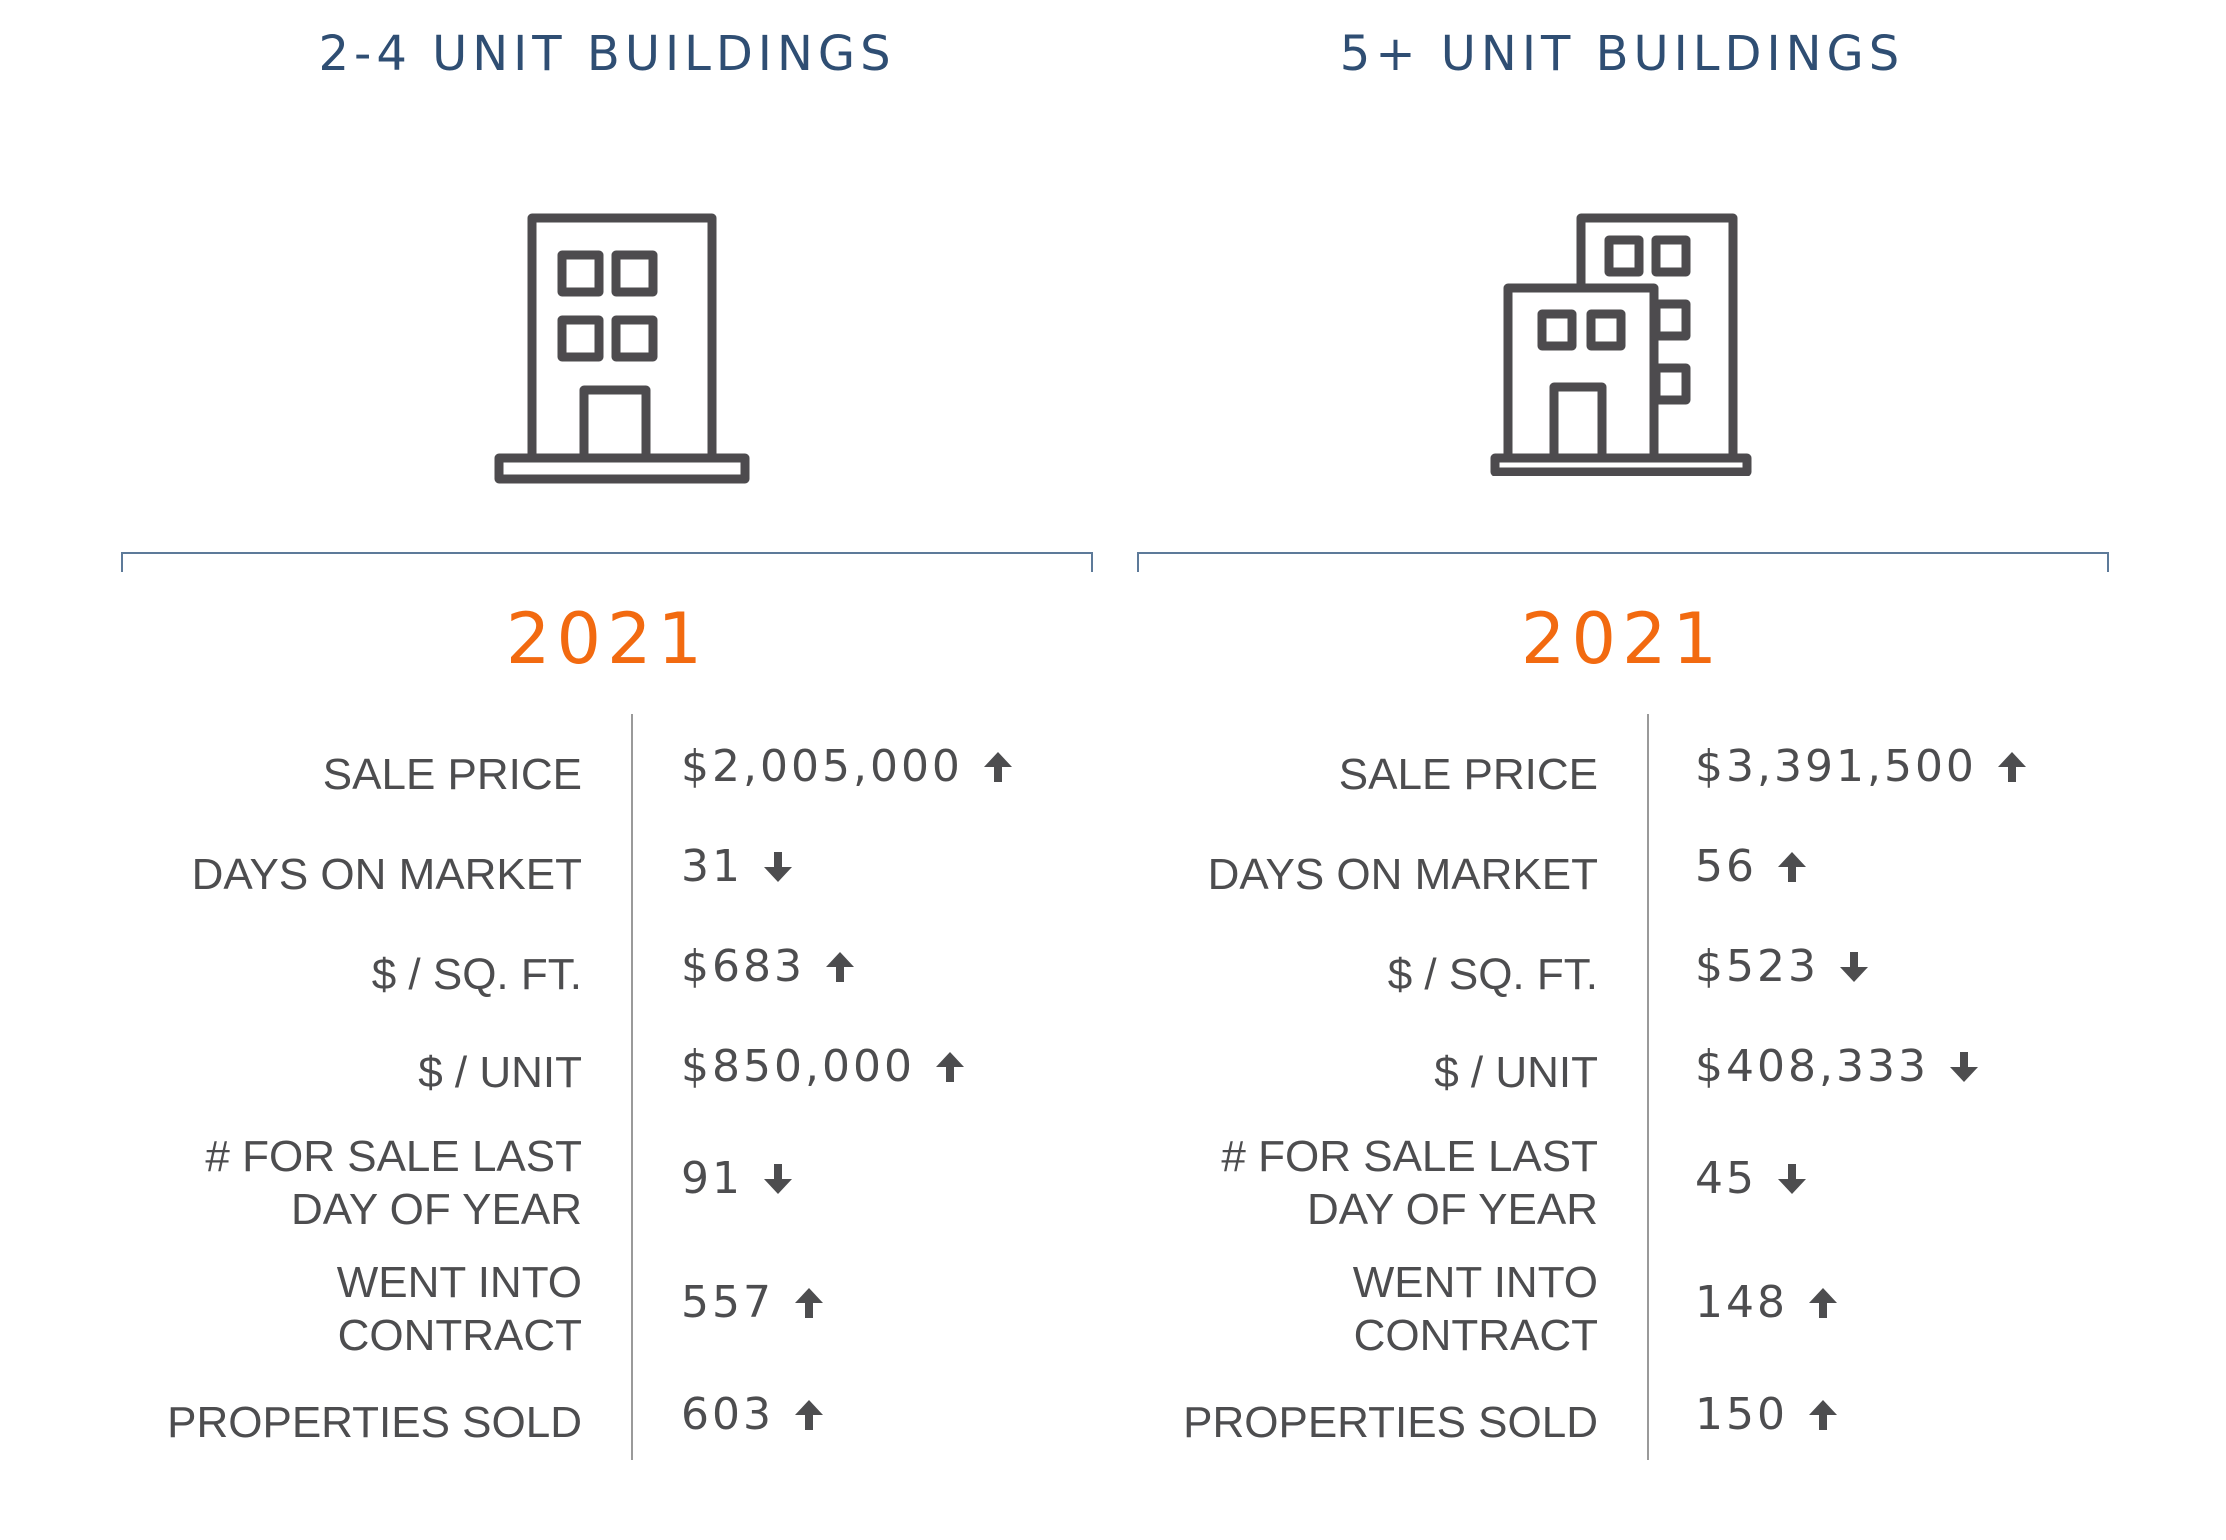  I want to click on section-title-2-4-units: 2-4 UNIT BUILDINGS, so click(607, 54).